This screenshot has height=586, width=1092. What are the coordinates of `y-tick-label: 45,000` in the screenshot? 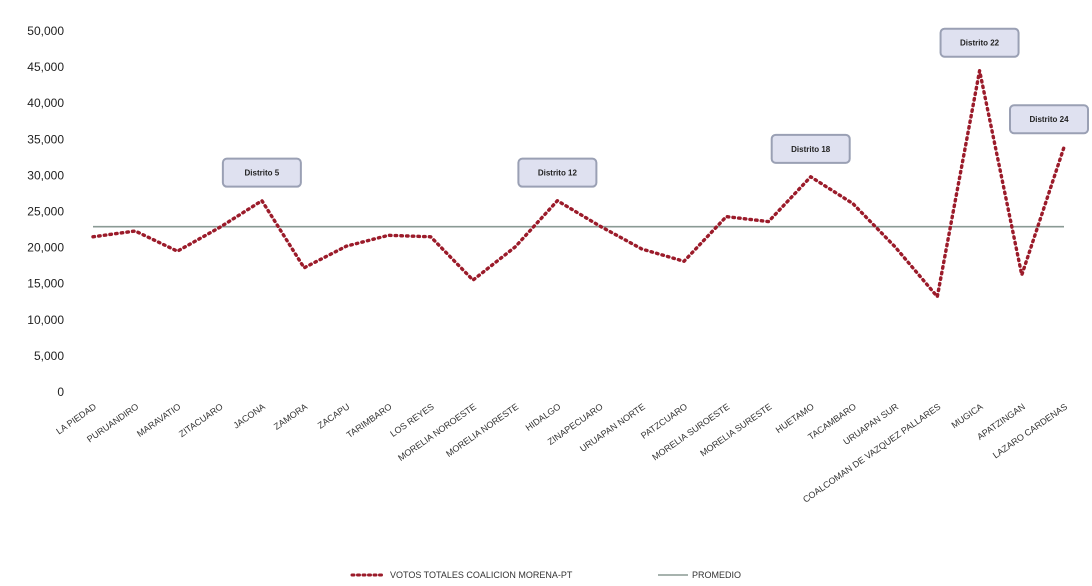 It's located at (45, 67).